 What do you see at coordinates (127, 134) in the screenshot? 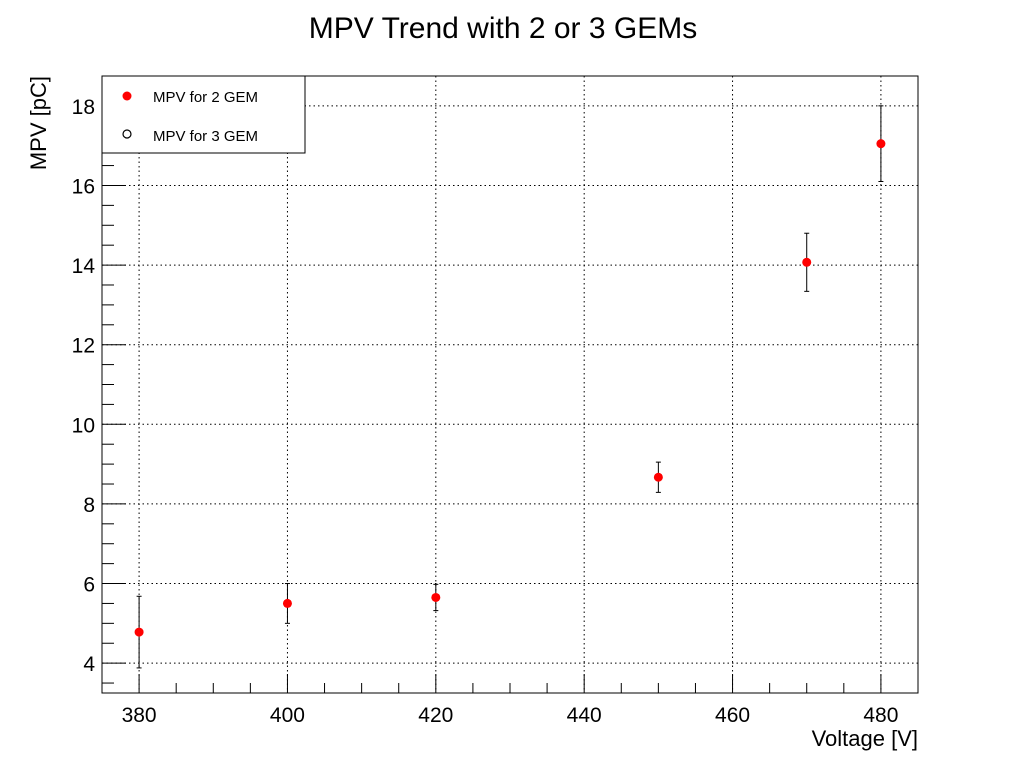
I see `legend-marker-3gem` at bounding box center [127, 134].